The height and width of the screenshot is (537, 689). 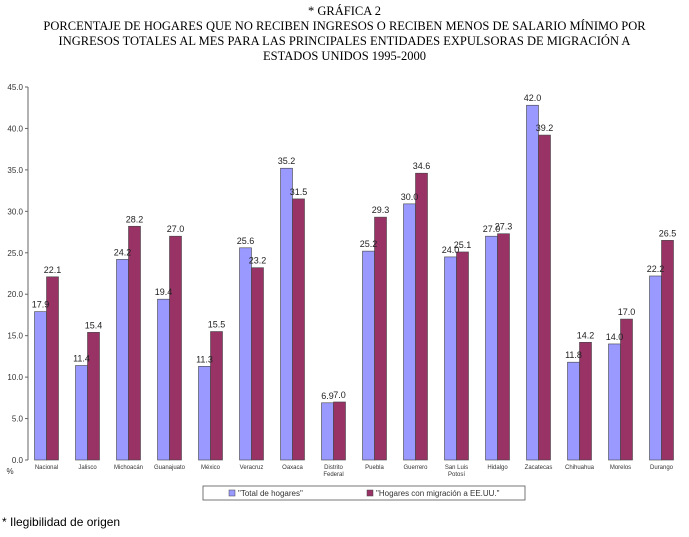 I want to click on category-label: San Luis Potosí, so click(x=456, y=471).